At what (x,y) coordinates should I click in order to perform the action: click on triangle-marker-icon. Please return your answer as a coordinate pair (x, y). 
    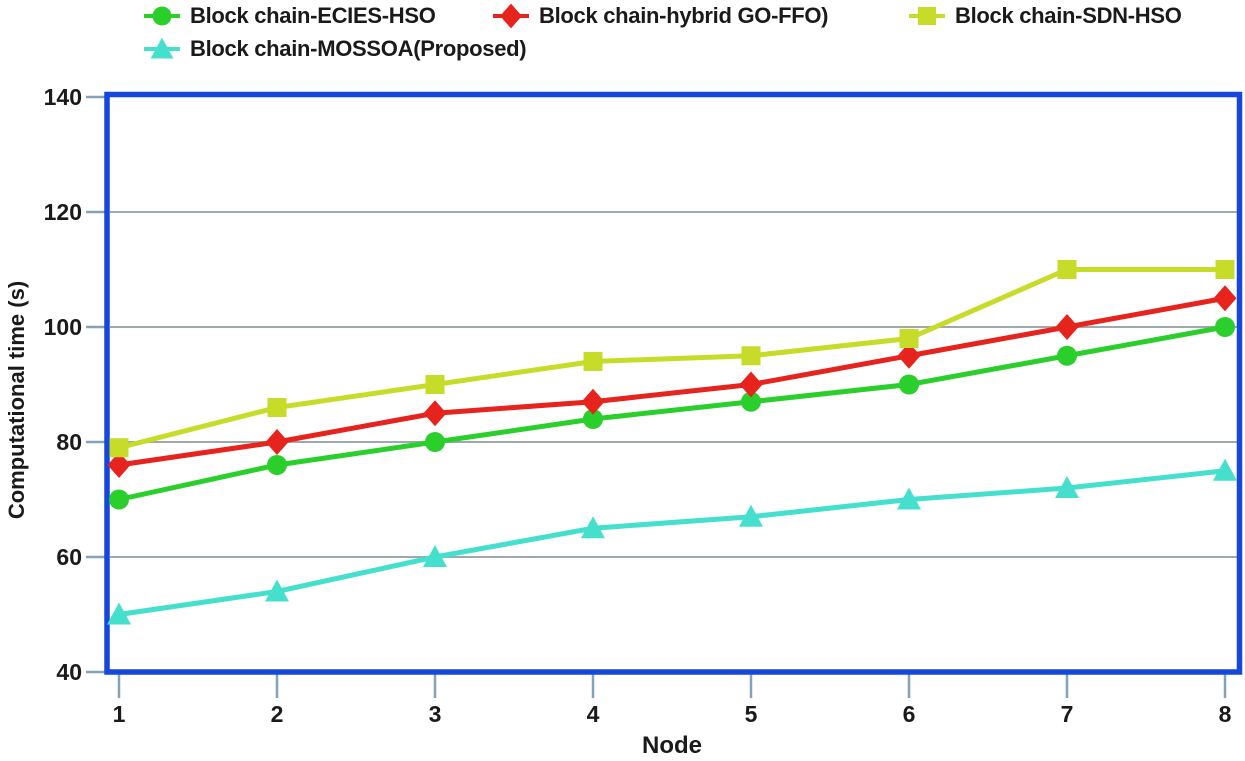
    Looking at the image, I should click on (162, 48).